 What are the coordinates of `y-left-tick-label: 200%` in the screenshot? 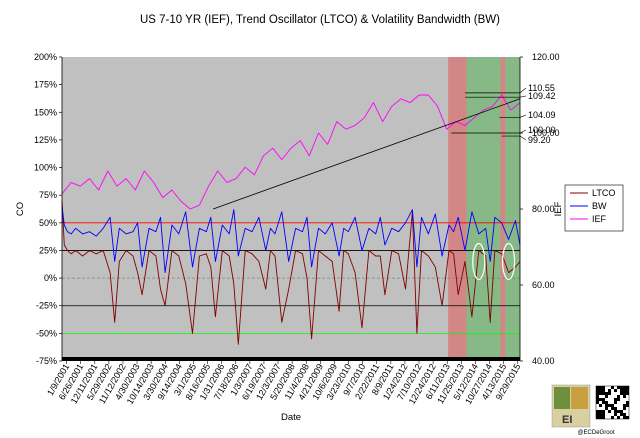 It's located at (45, 57).